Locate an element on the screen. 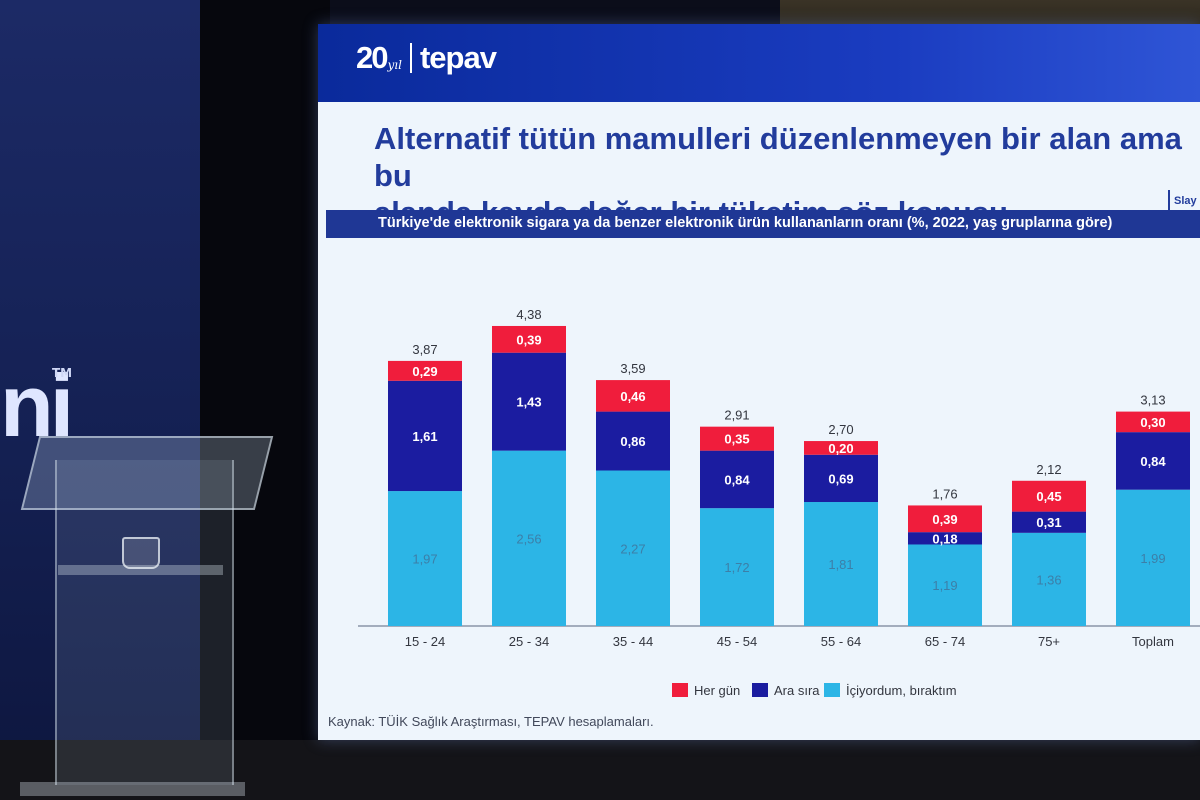  category-tick-label: 45 - 54 is located at coordinates (737, 641).